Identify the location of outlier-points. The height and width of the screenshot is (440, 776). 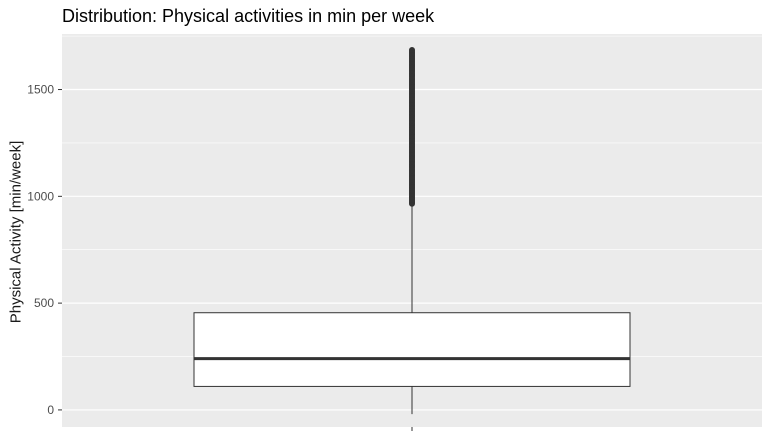
(412, 127).